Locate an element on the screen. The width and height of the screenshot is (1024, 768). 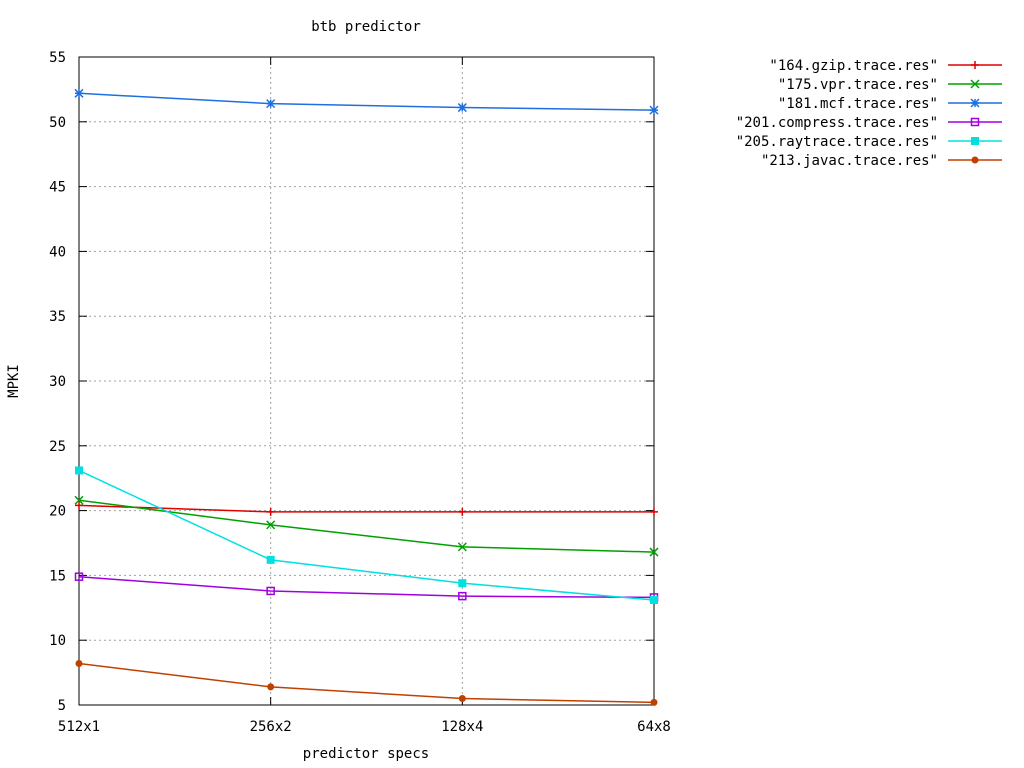
y-tick-label: 40 is located at coordinates (57, 252).